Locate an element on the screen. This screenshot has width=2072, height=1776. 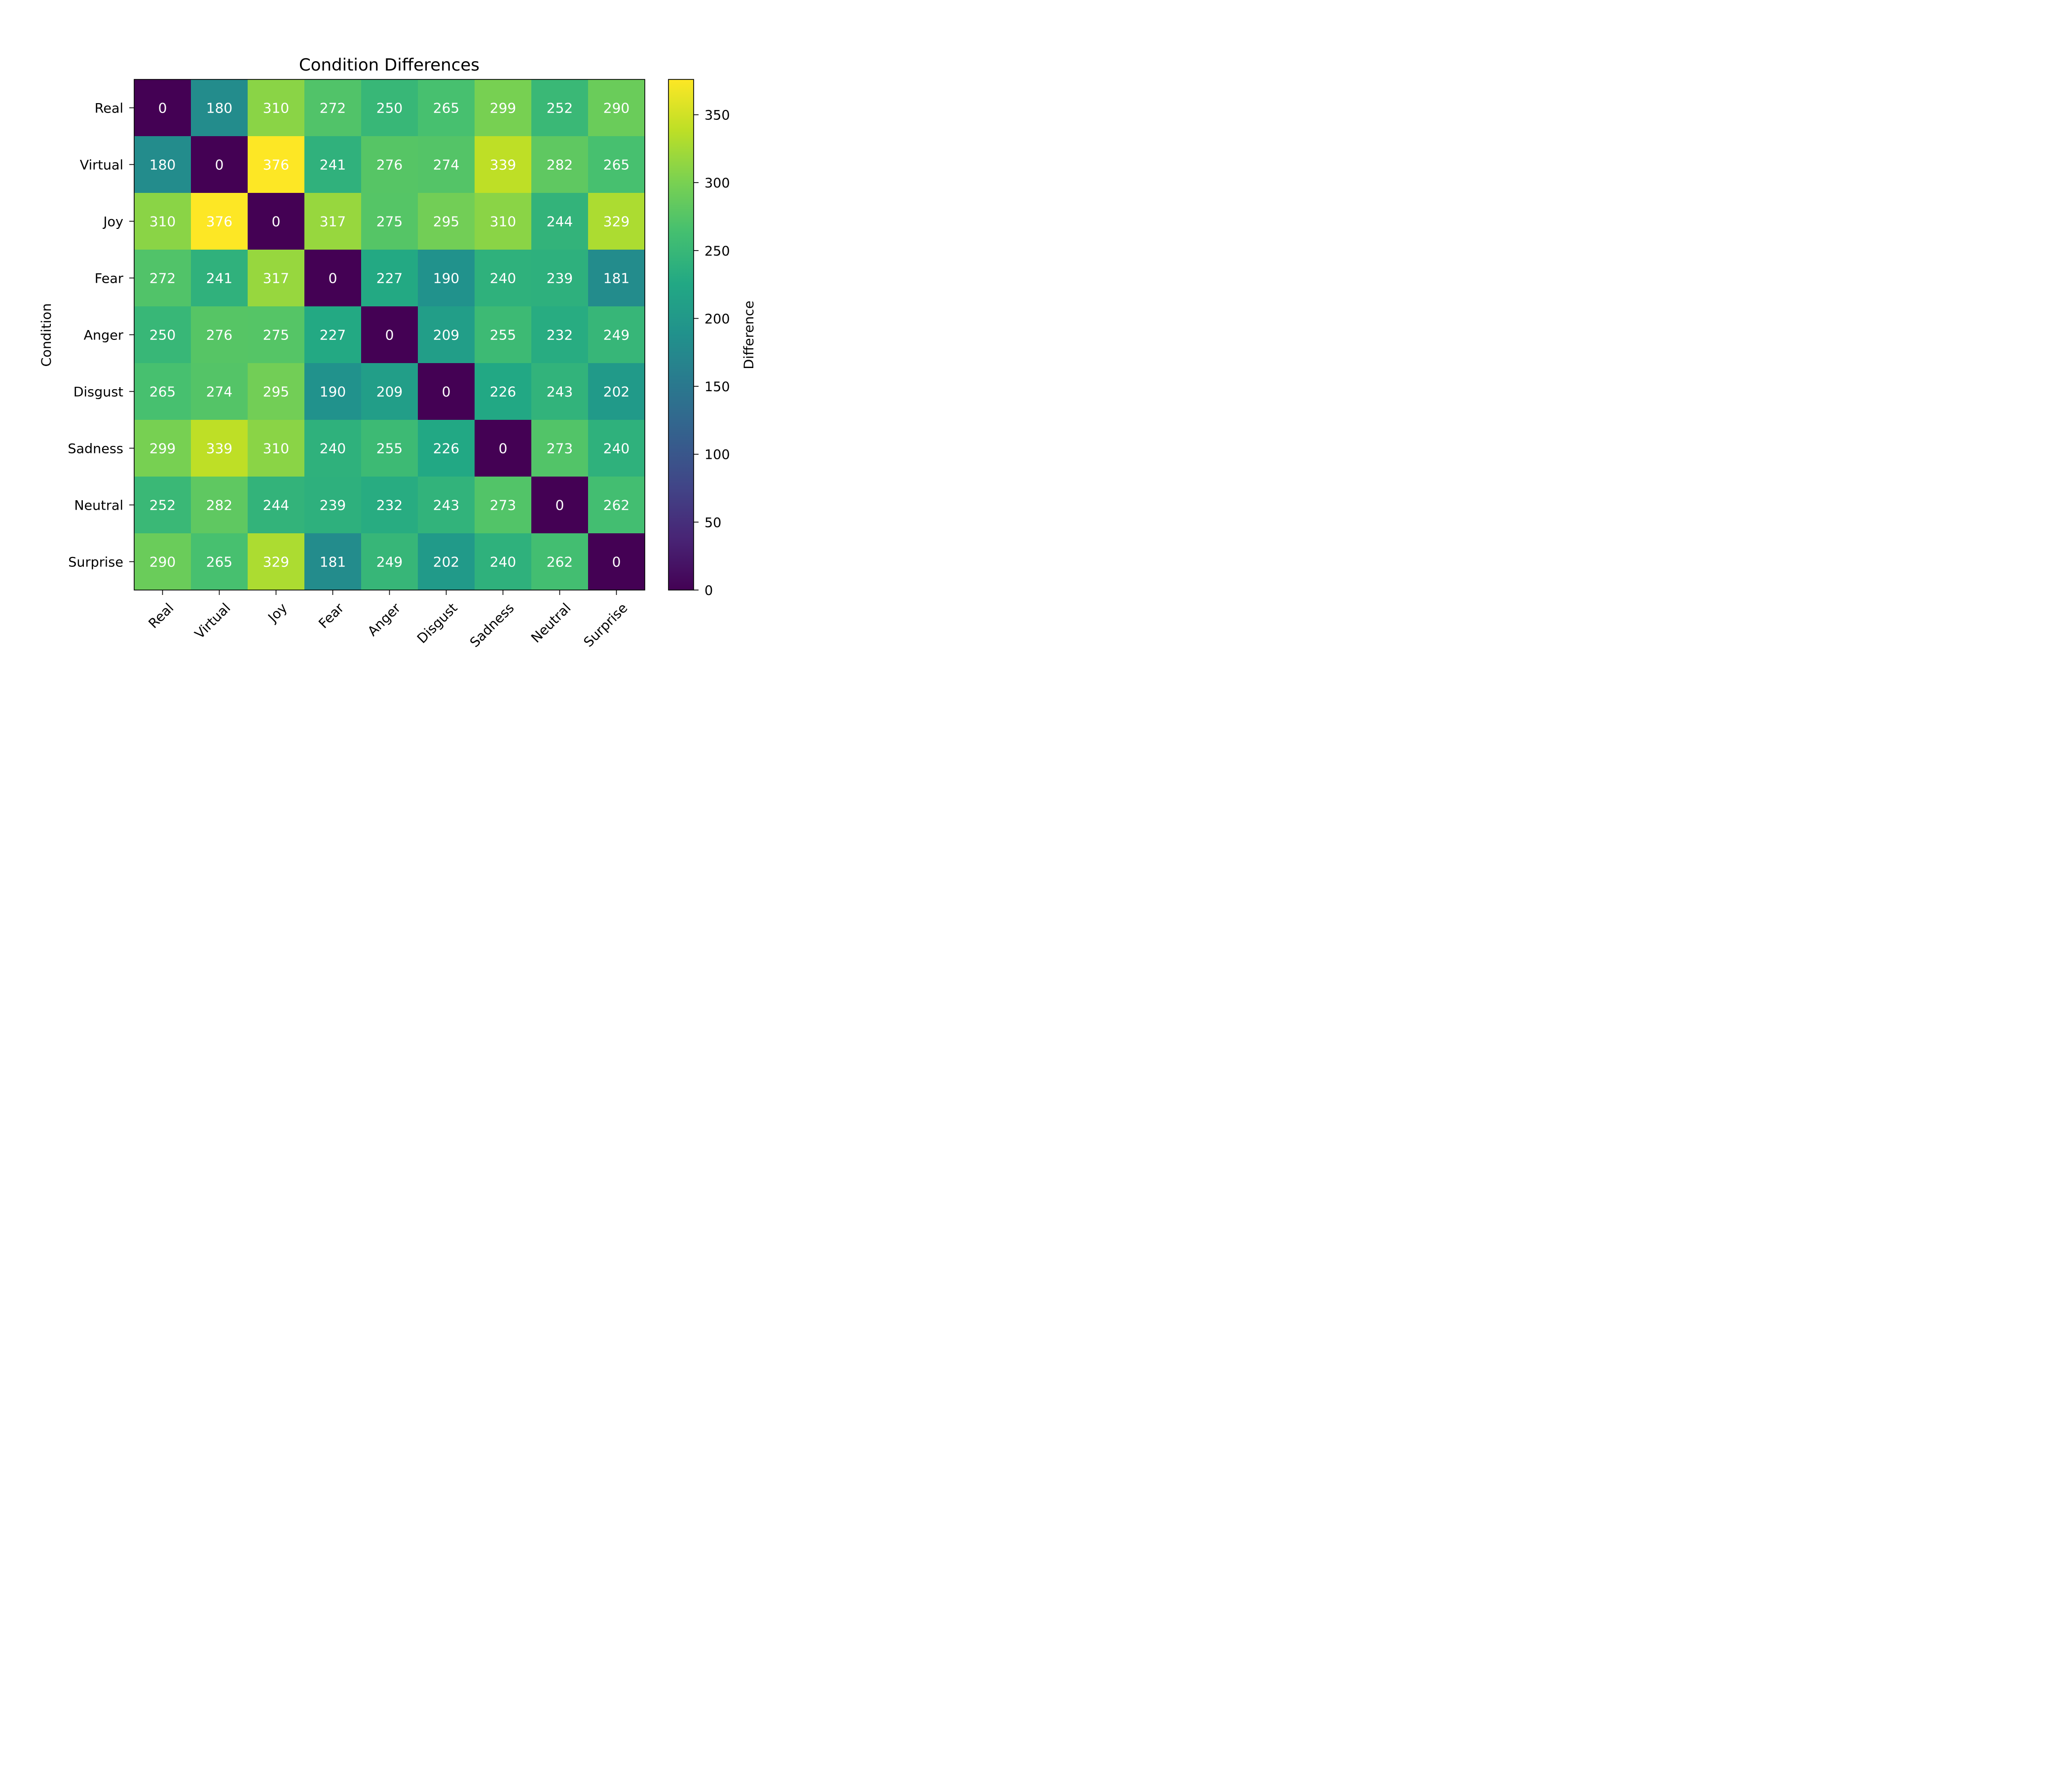
heatmap-cell-neutral-neutral is located at coordinates (560, 506).